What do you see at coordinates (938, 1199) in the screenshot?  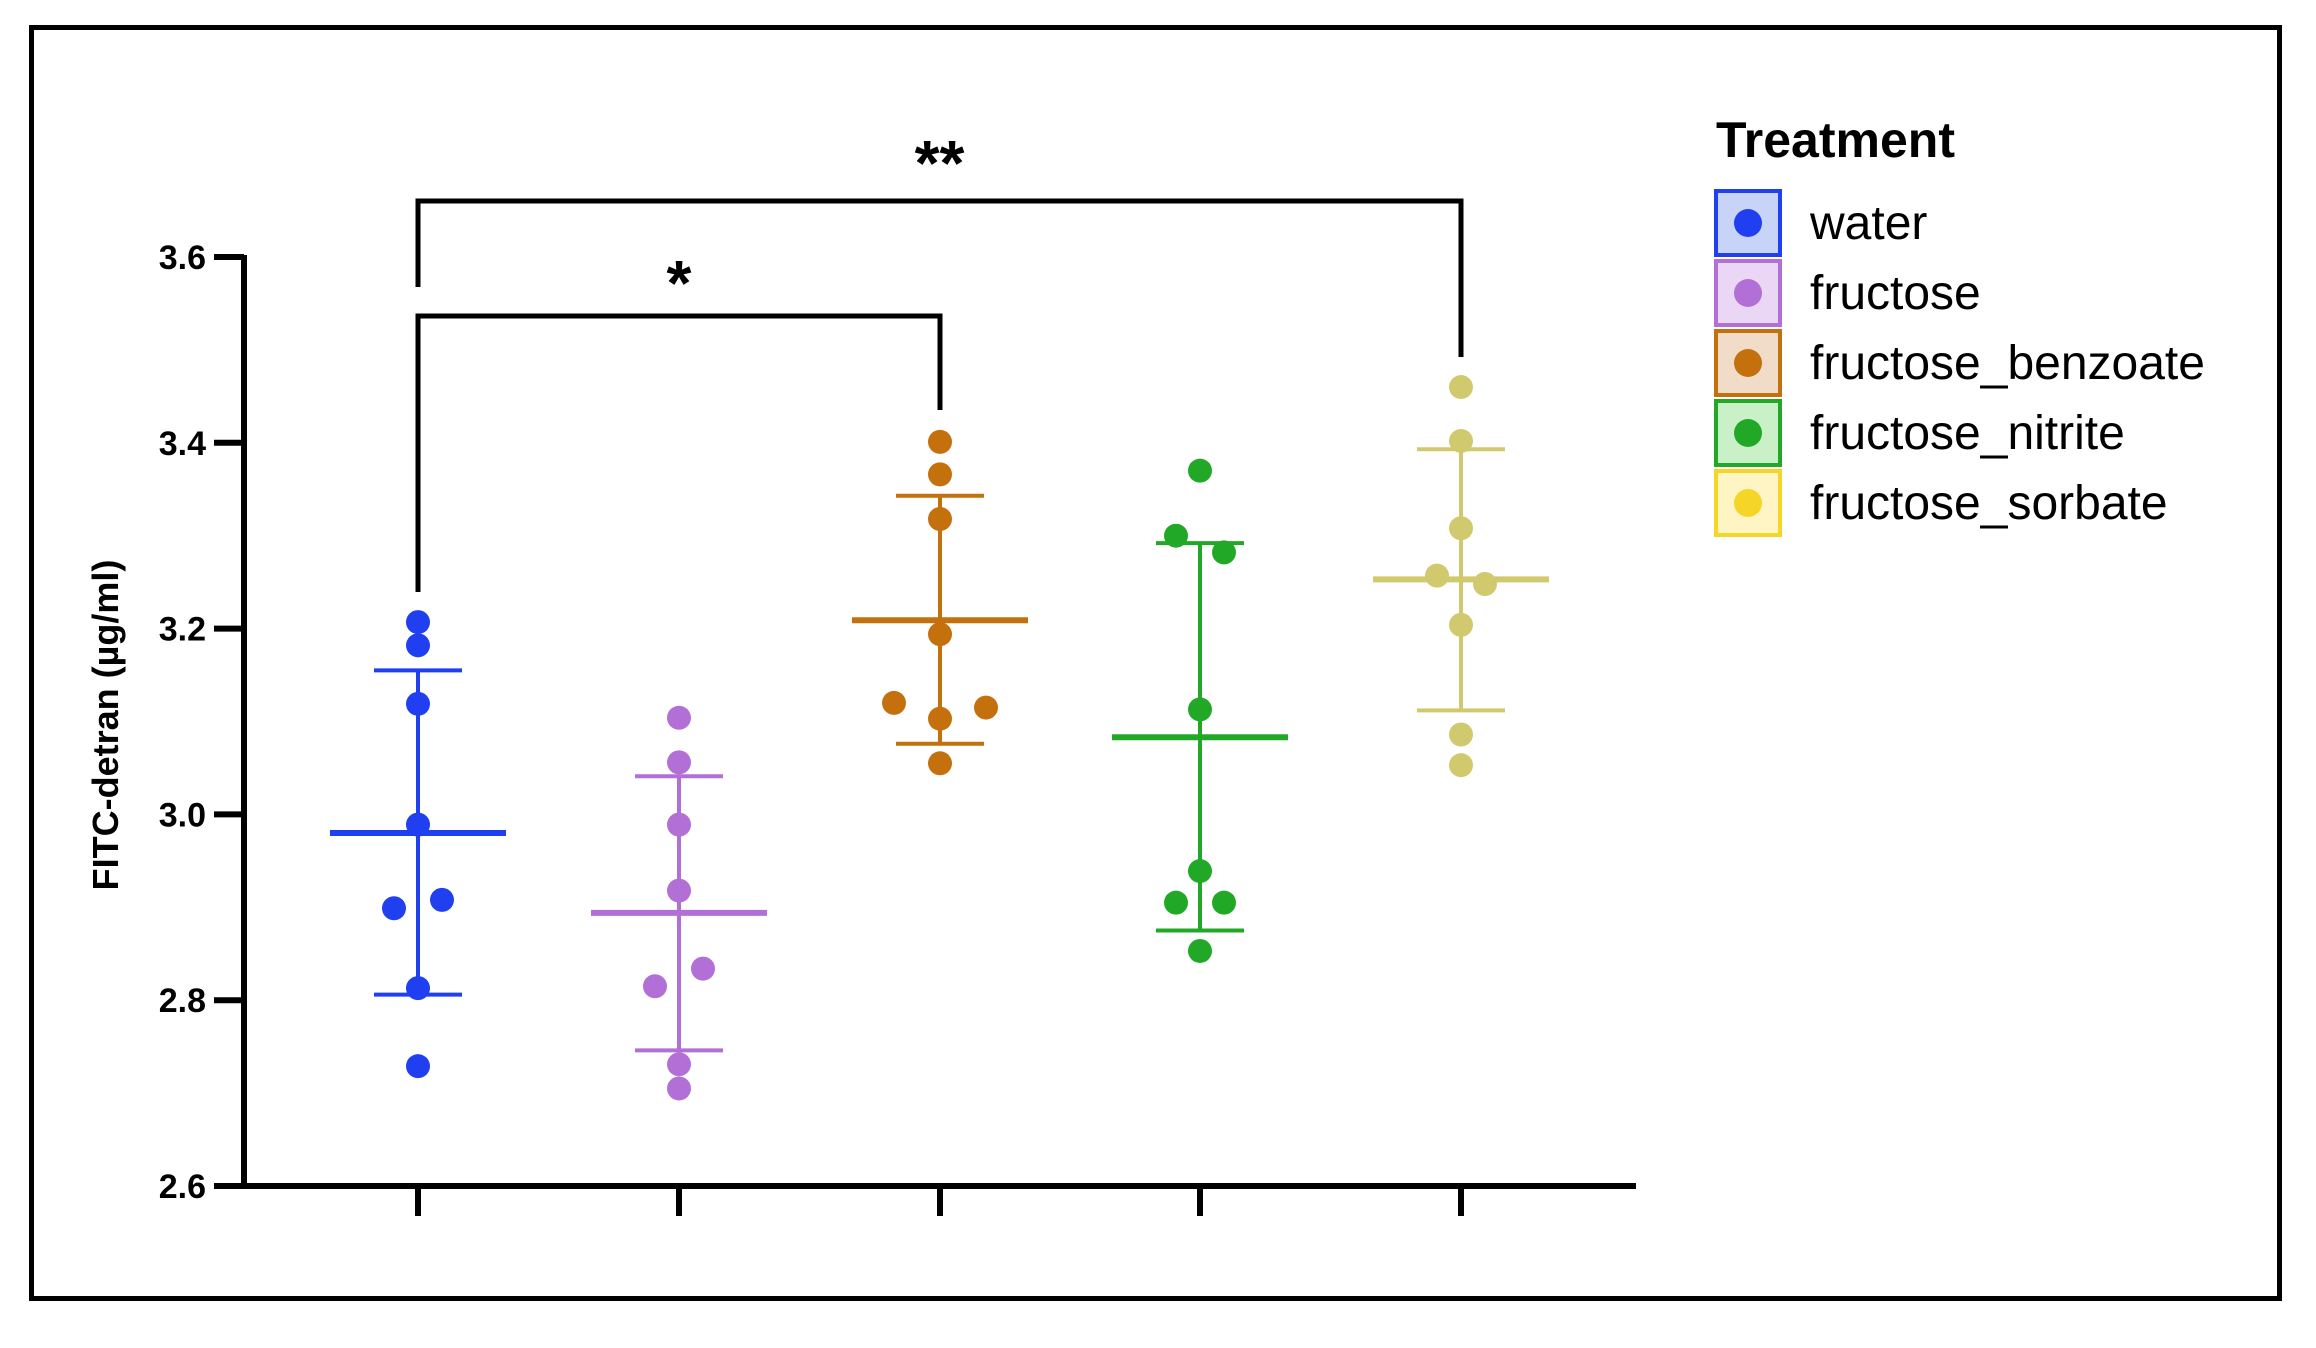 I see `x-axis` at bounding box center [938, 1199].